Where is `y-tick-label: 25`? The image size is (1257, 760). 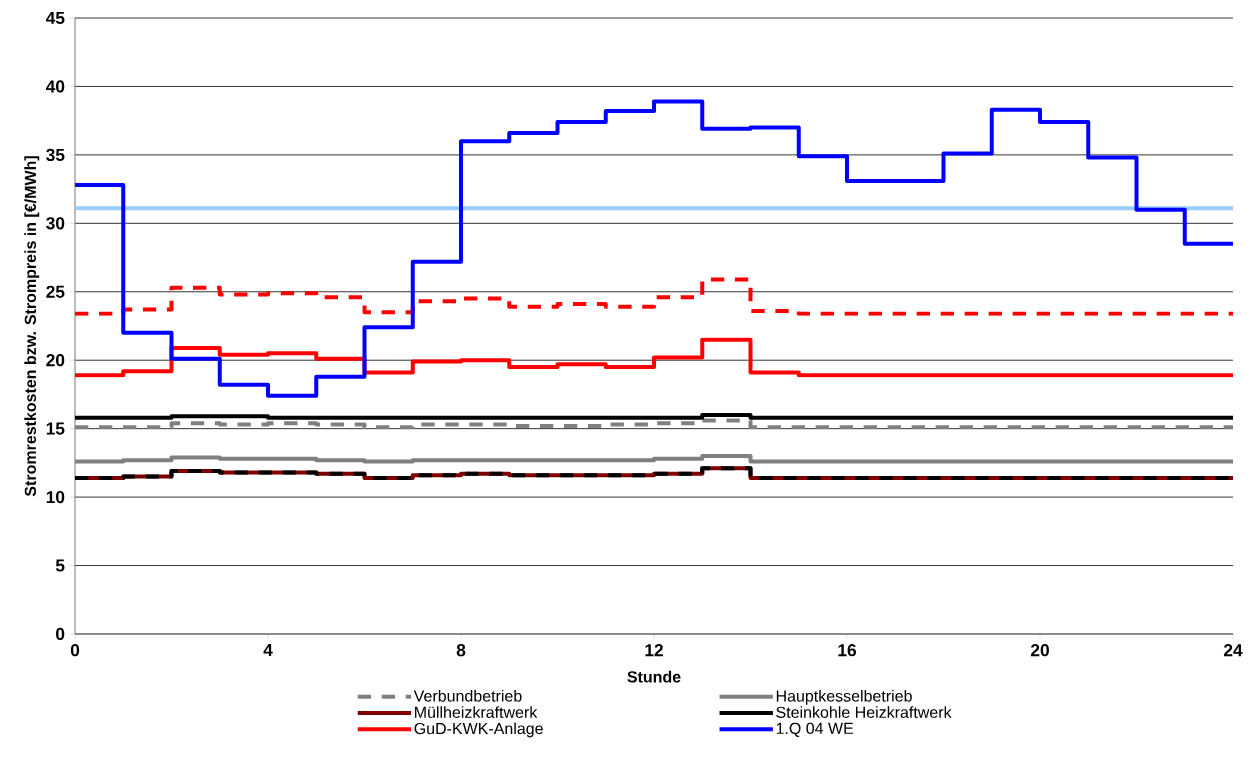
y-tick-label: 25 is located at coordinates (55, 291).